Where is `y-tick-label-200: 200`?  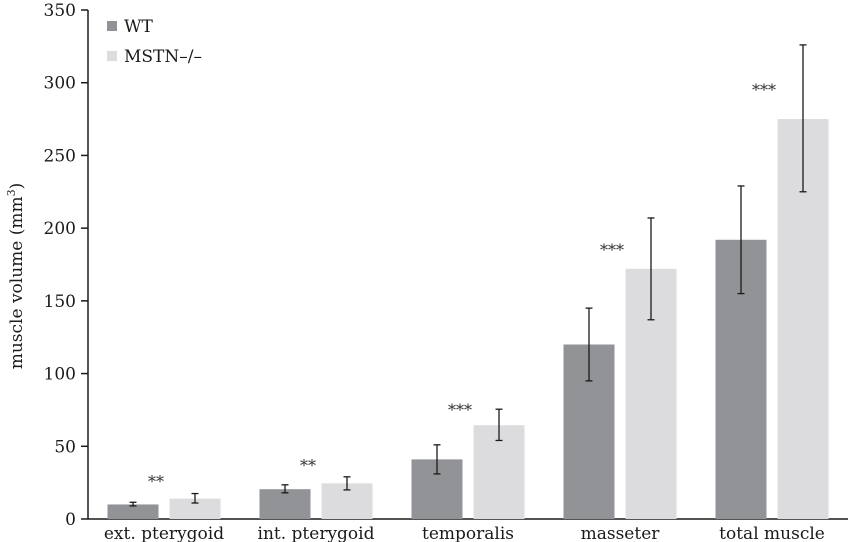
y-tick-label-200: 200 is located at coordinates (60, 229).